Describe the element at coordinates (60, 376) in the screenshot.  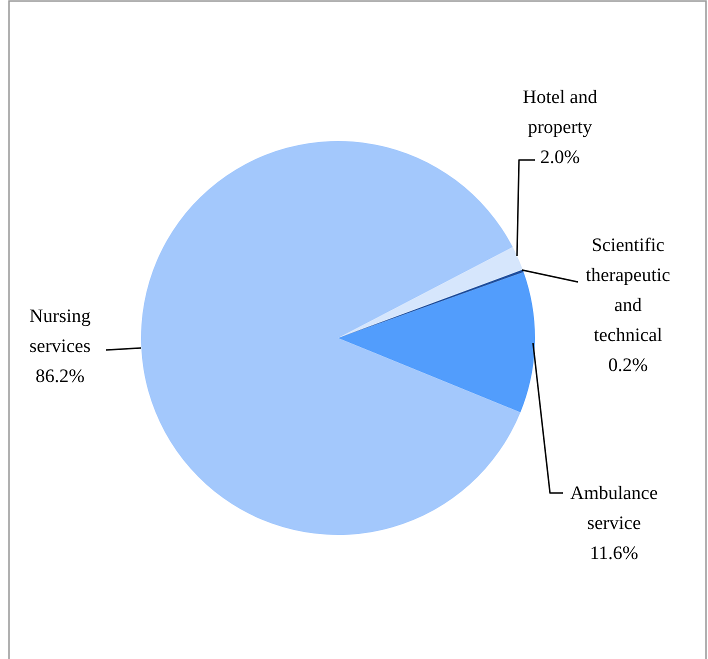
I see `data-label: 86.2%` at that location.